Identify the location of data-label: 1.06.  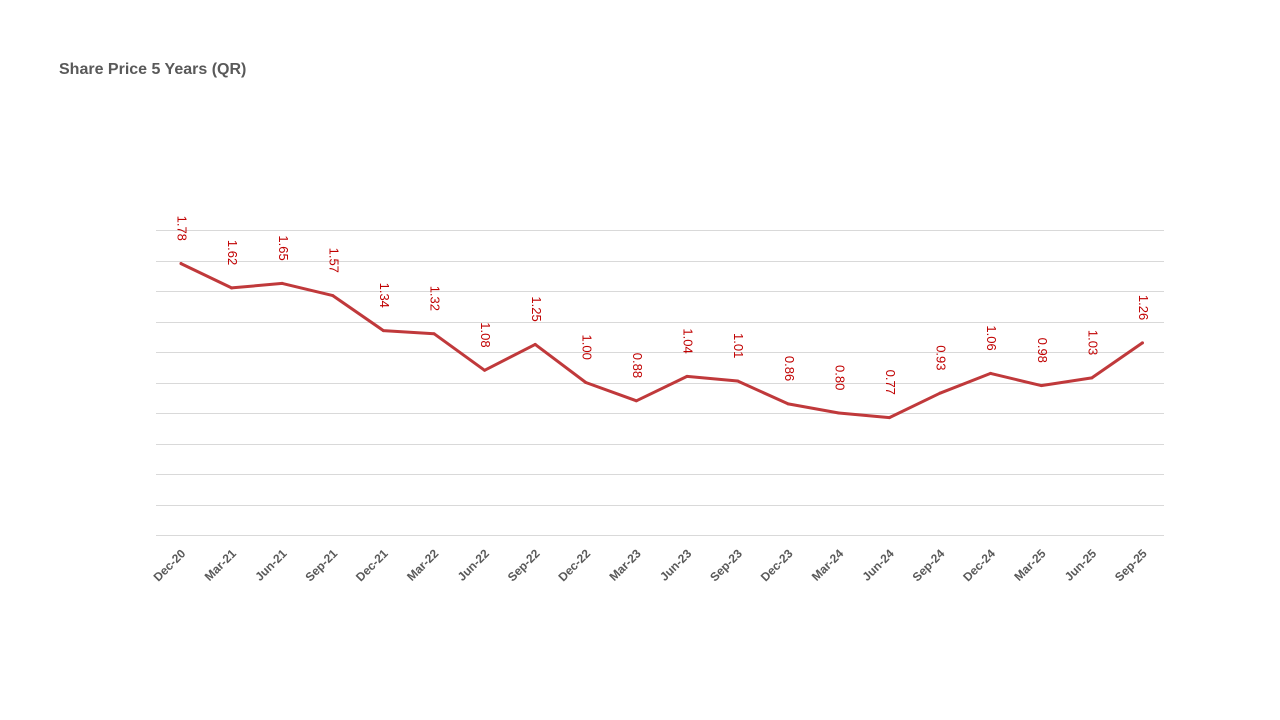
(991, 337).